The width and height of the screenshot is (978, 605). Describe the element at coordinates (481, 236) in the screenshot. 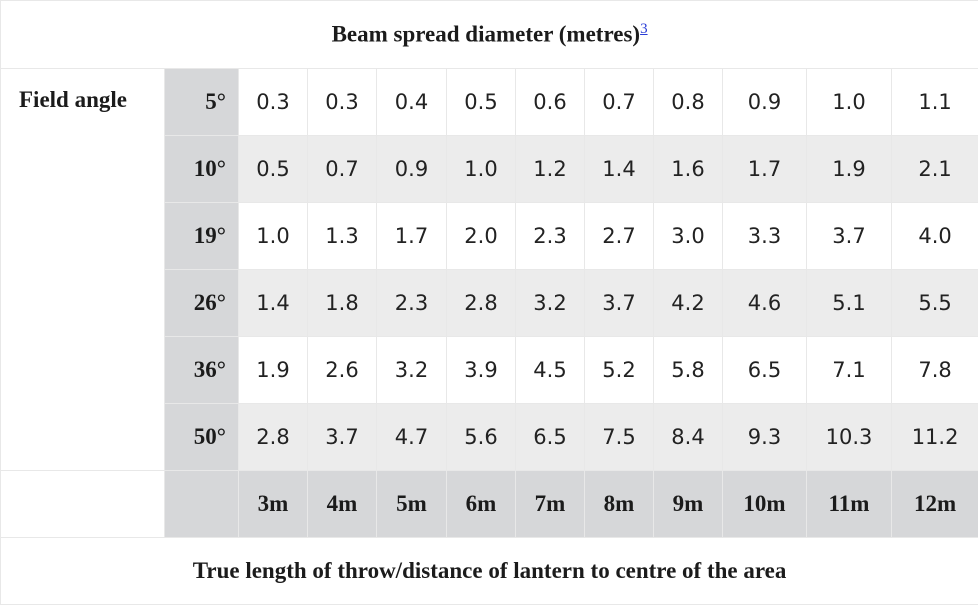

I see `value-cell: 2.0` at that location.